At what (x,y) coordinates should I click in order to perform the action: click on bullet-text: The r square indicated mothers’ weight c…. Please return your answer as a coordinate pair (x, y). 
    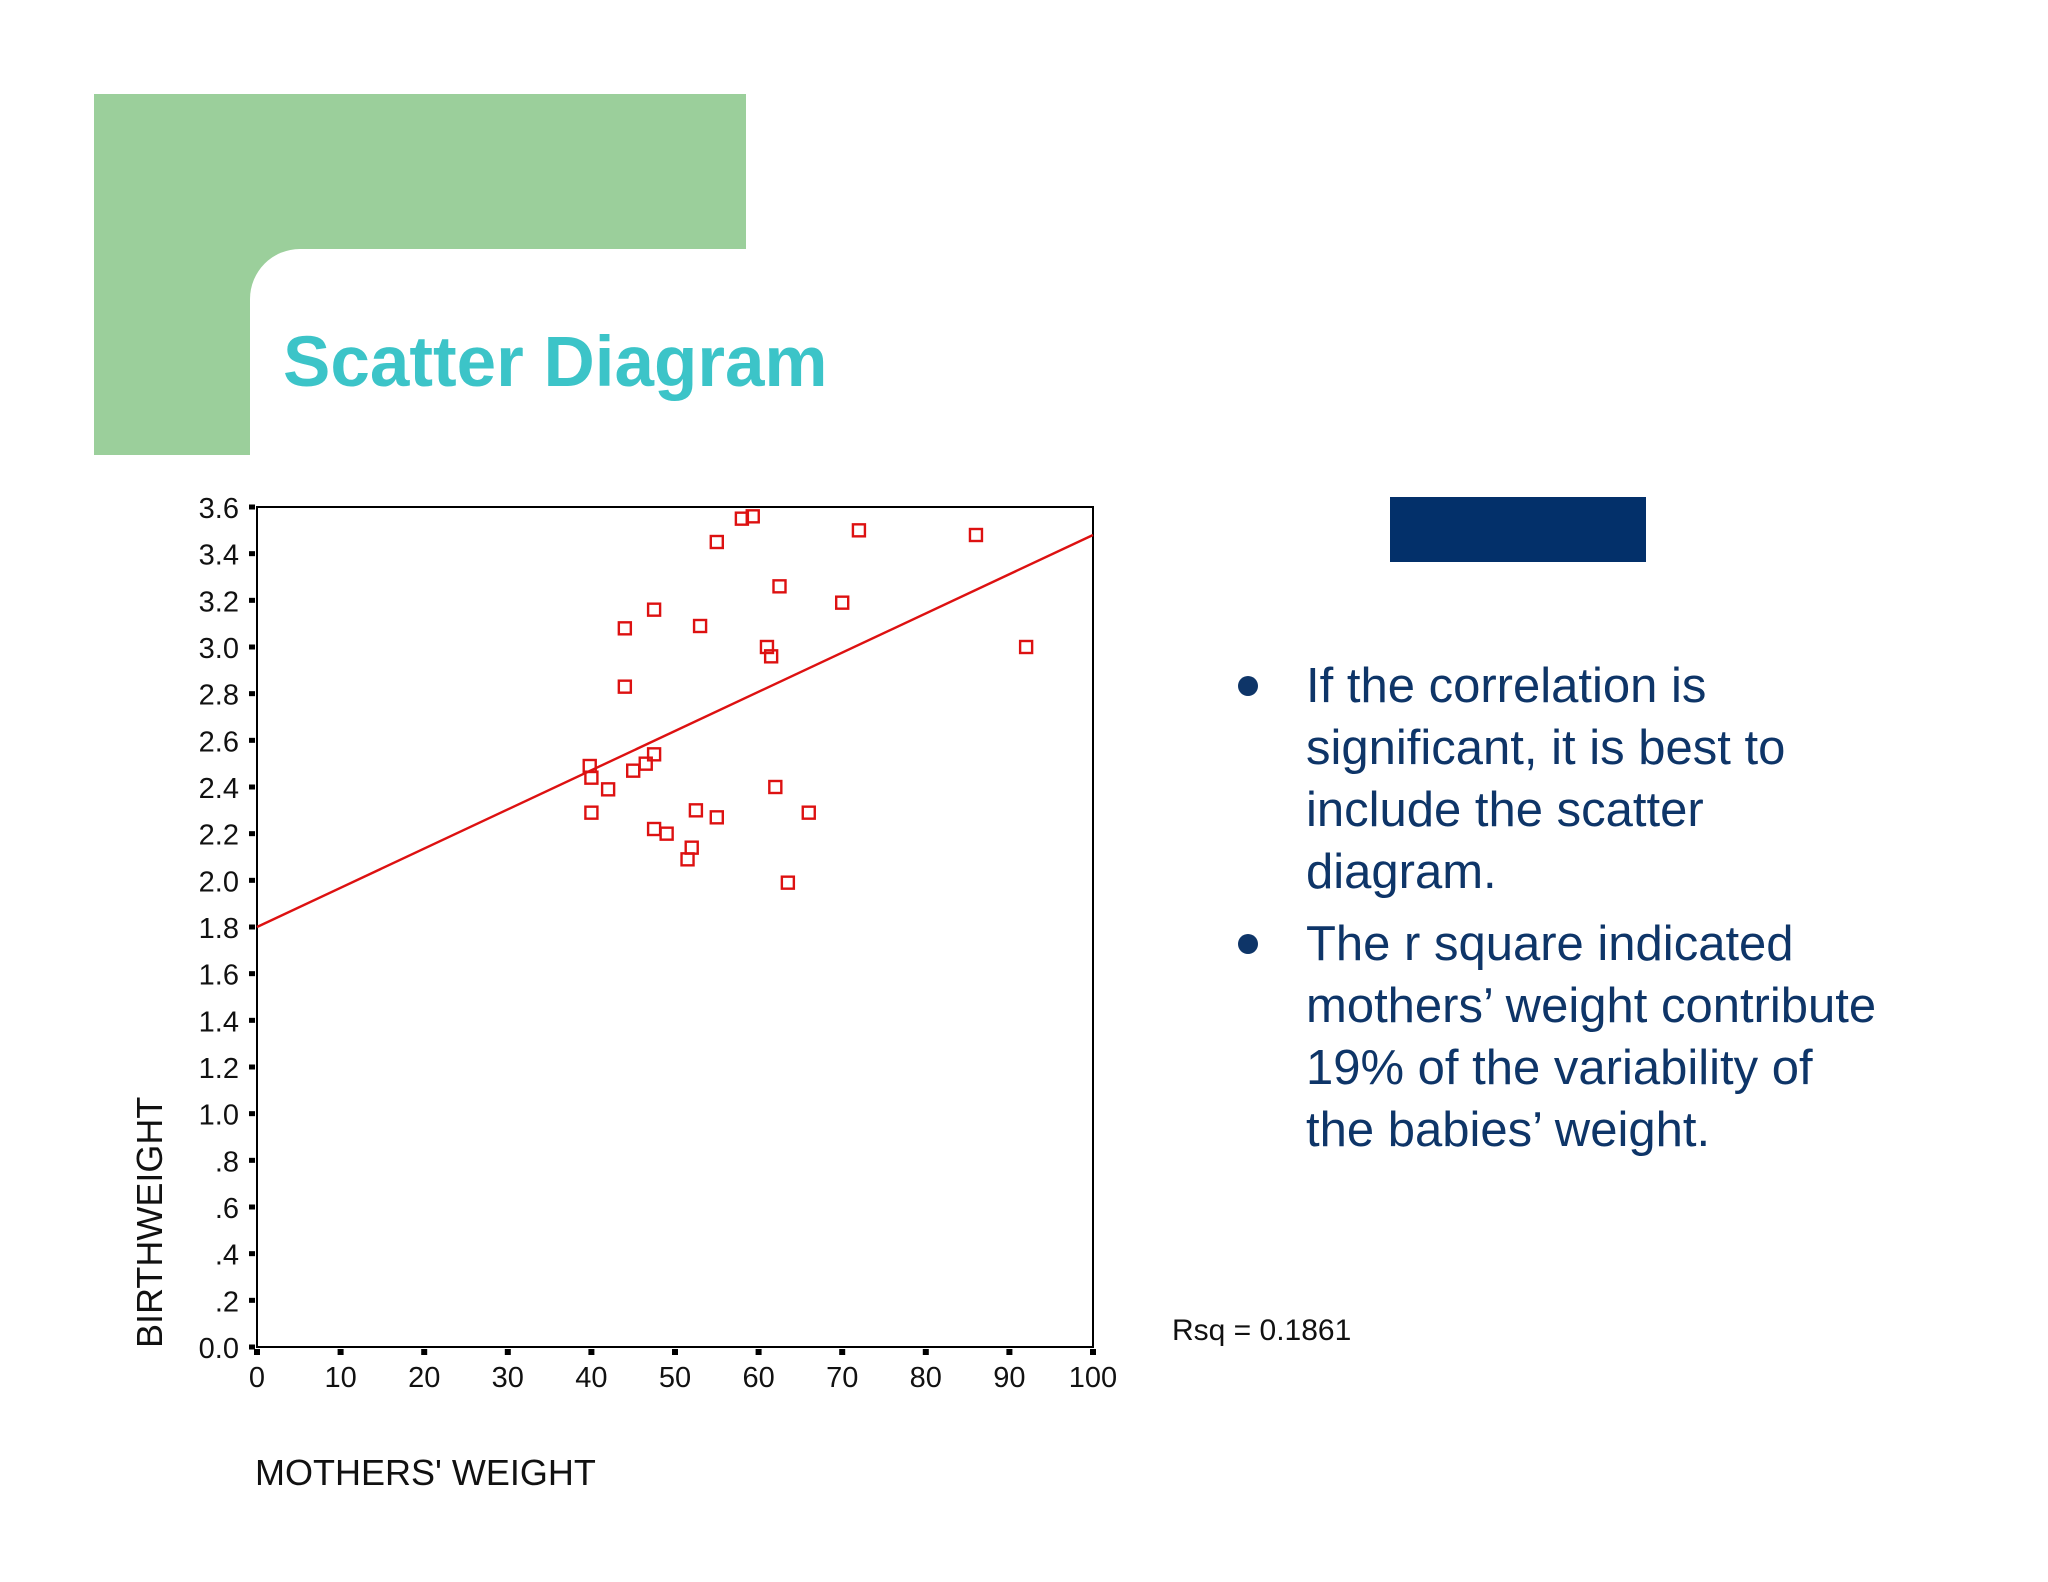
    Looking at the image, I should click on (1591, 1037).